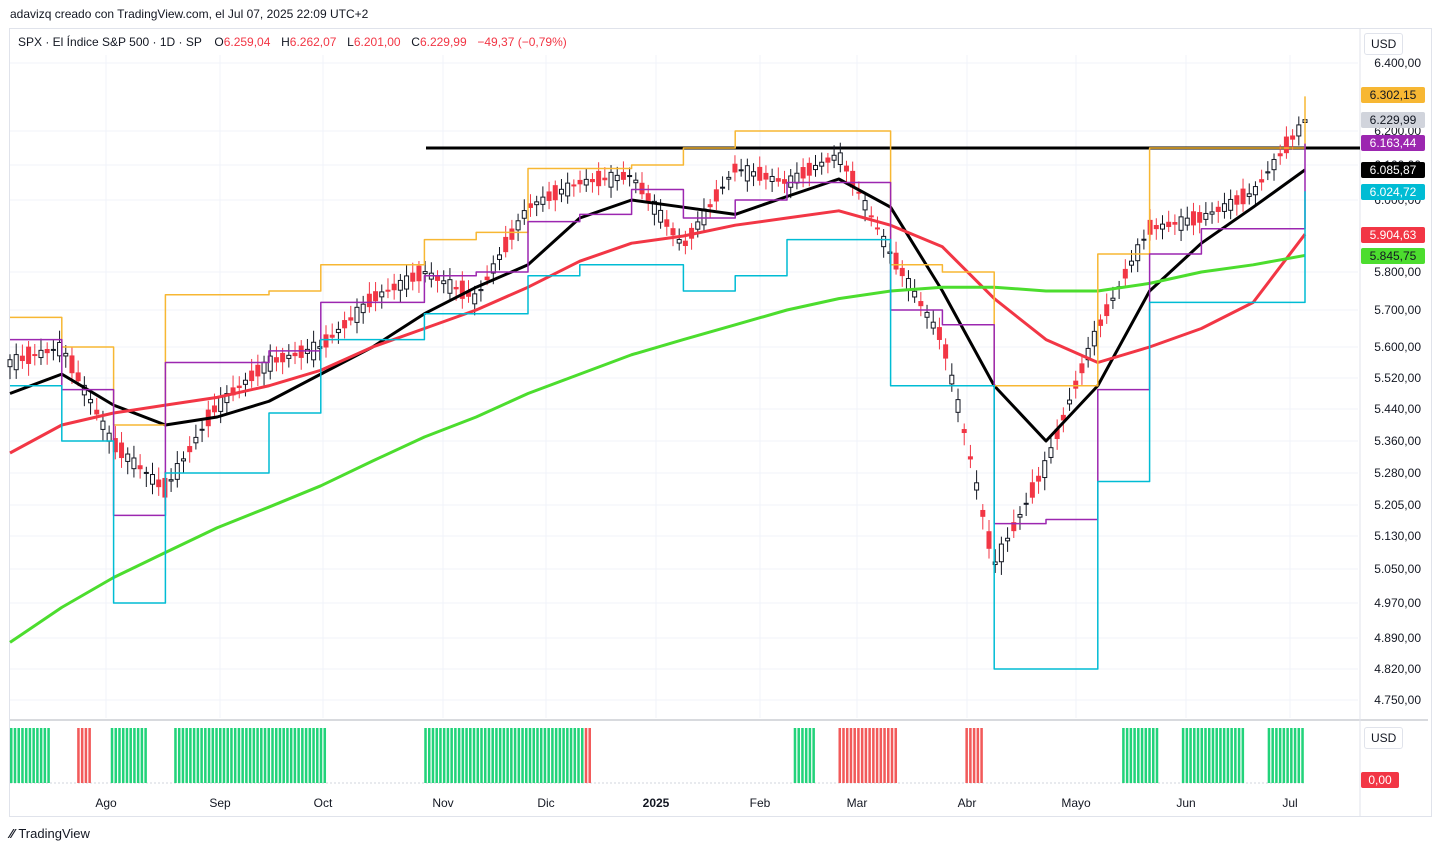 The height and width of the screenshot is (852, 1442). I want to click on symbol-label: SPX · El Índice S&P 500 · 1D · SP, so click(110, 42).